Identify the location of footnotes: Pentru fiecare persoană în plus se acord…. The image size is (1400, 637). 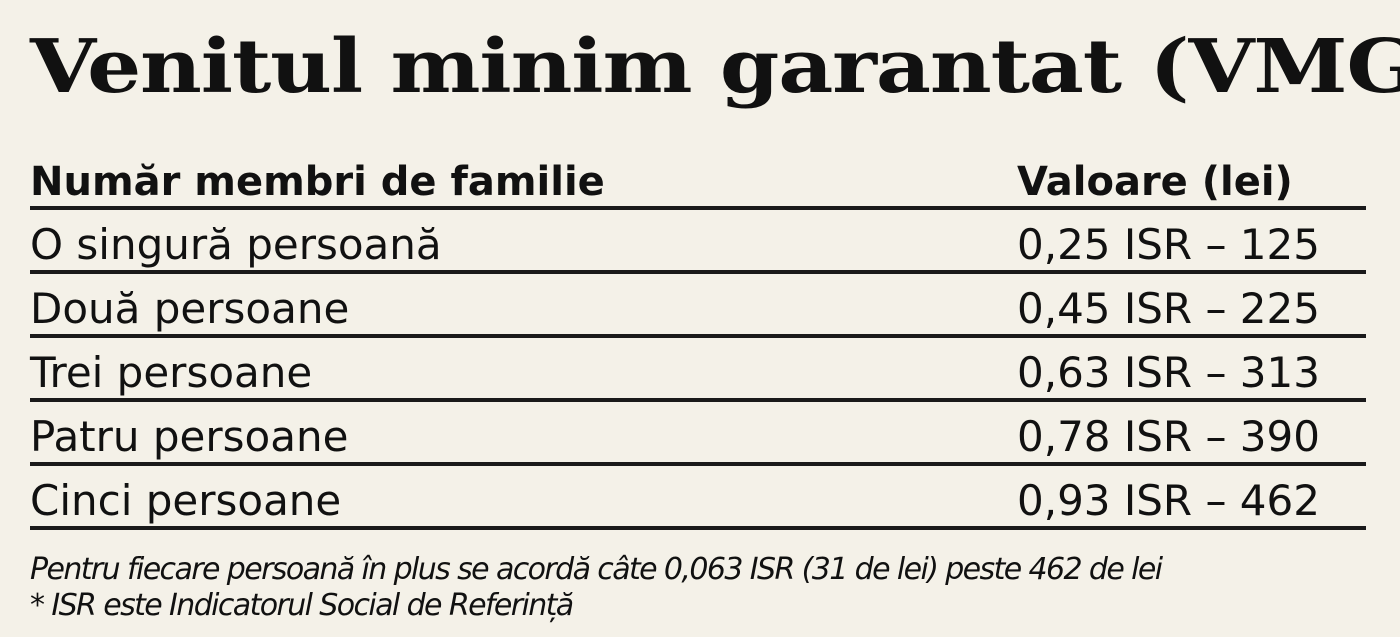
(700, 588).